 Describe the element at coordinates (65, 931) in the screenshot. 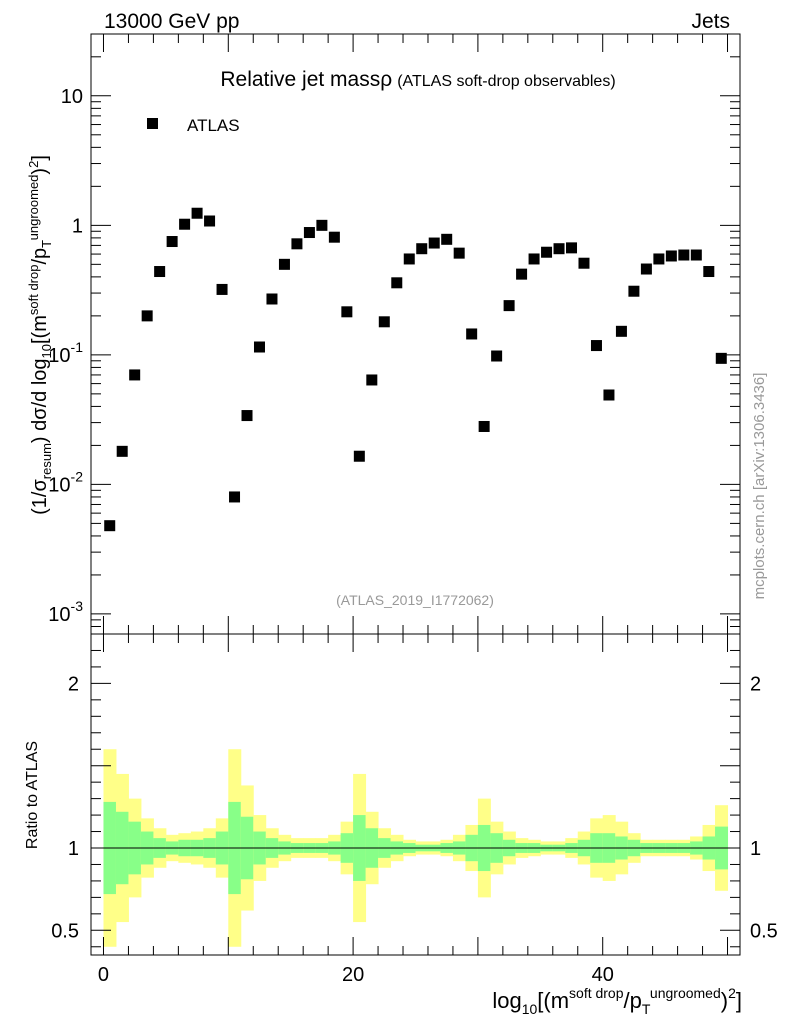

I see `ratio-y-tick-label-left: 0.5` at that location.